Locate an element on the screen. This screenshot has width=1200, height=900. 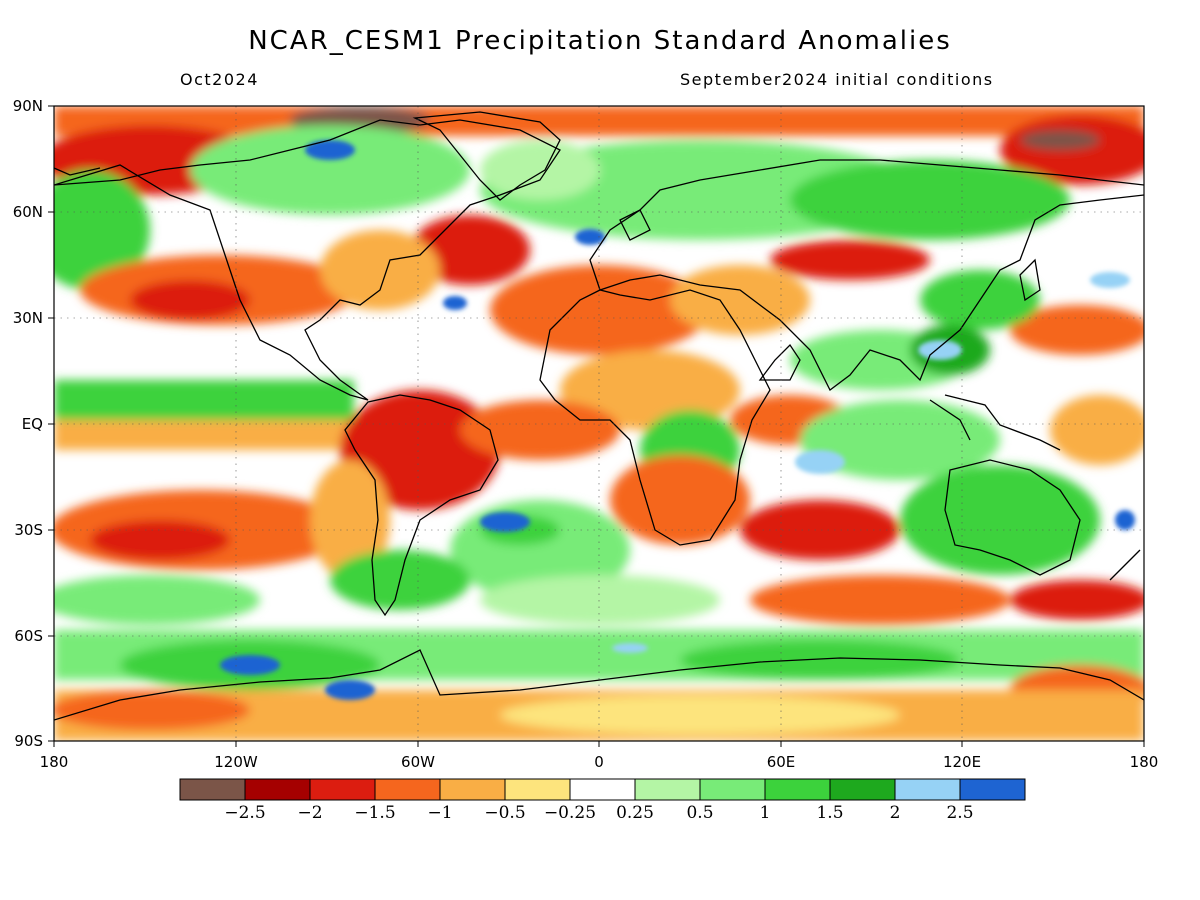
lon-label: 60E is located at coordinates (781, 762).